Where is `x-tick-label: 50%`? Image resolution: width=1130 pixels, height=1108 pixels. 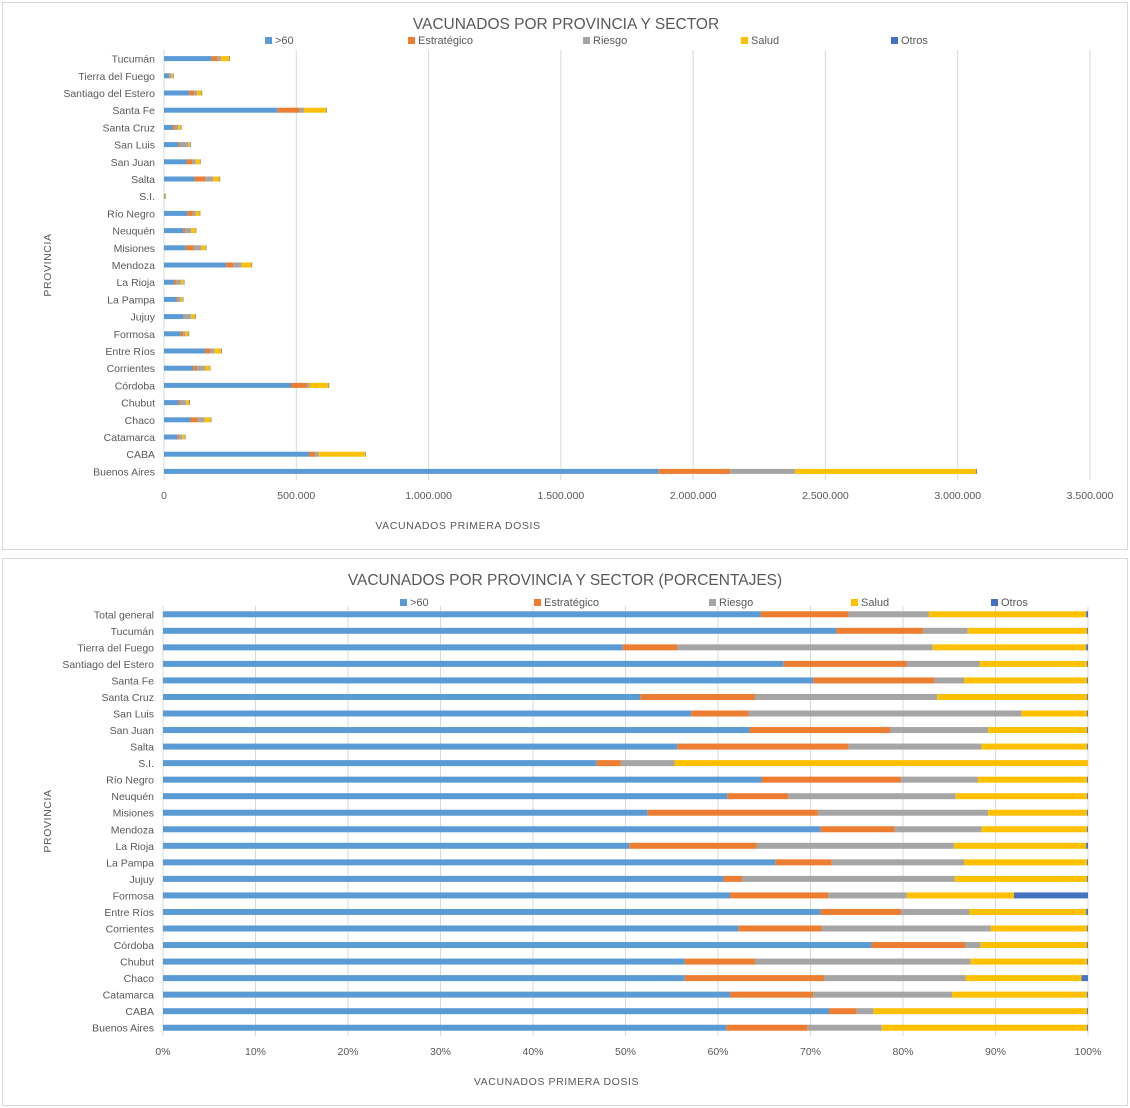 x-tick-label: 50% is located at coordinates (625, 1052).